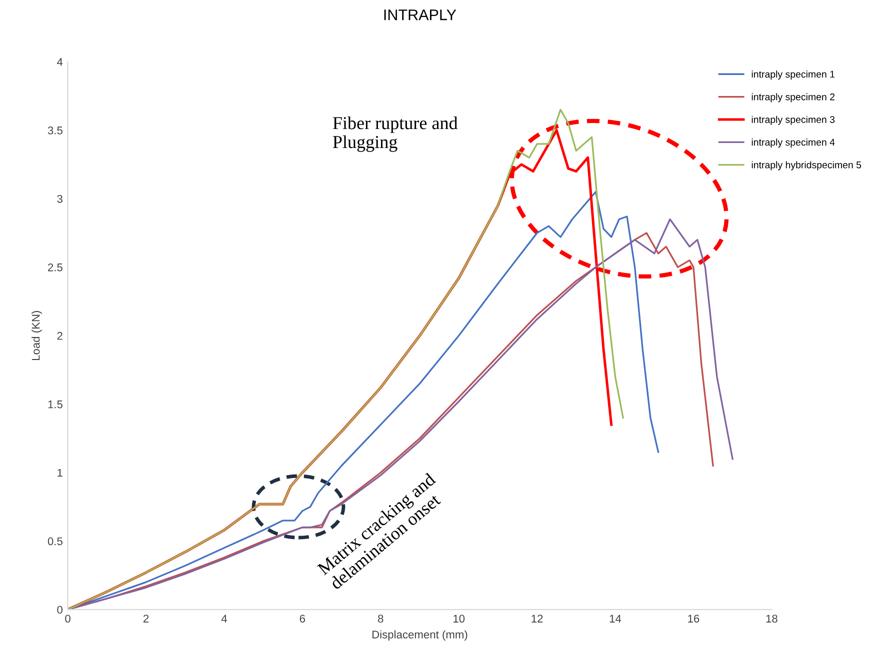 The height and width of the screenshot is (664, 869). Describe the element at coordinates (793, 75) in the screenshot. I see `legend-label: intraply specimen 1` at that location.